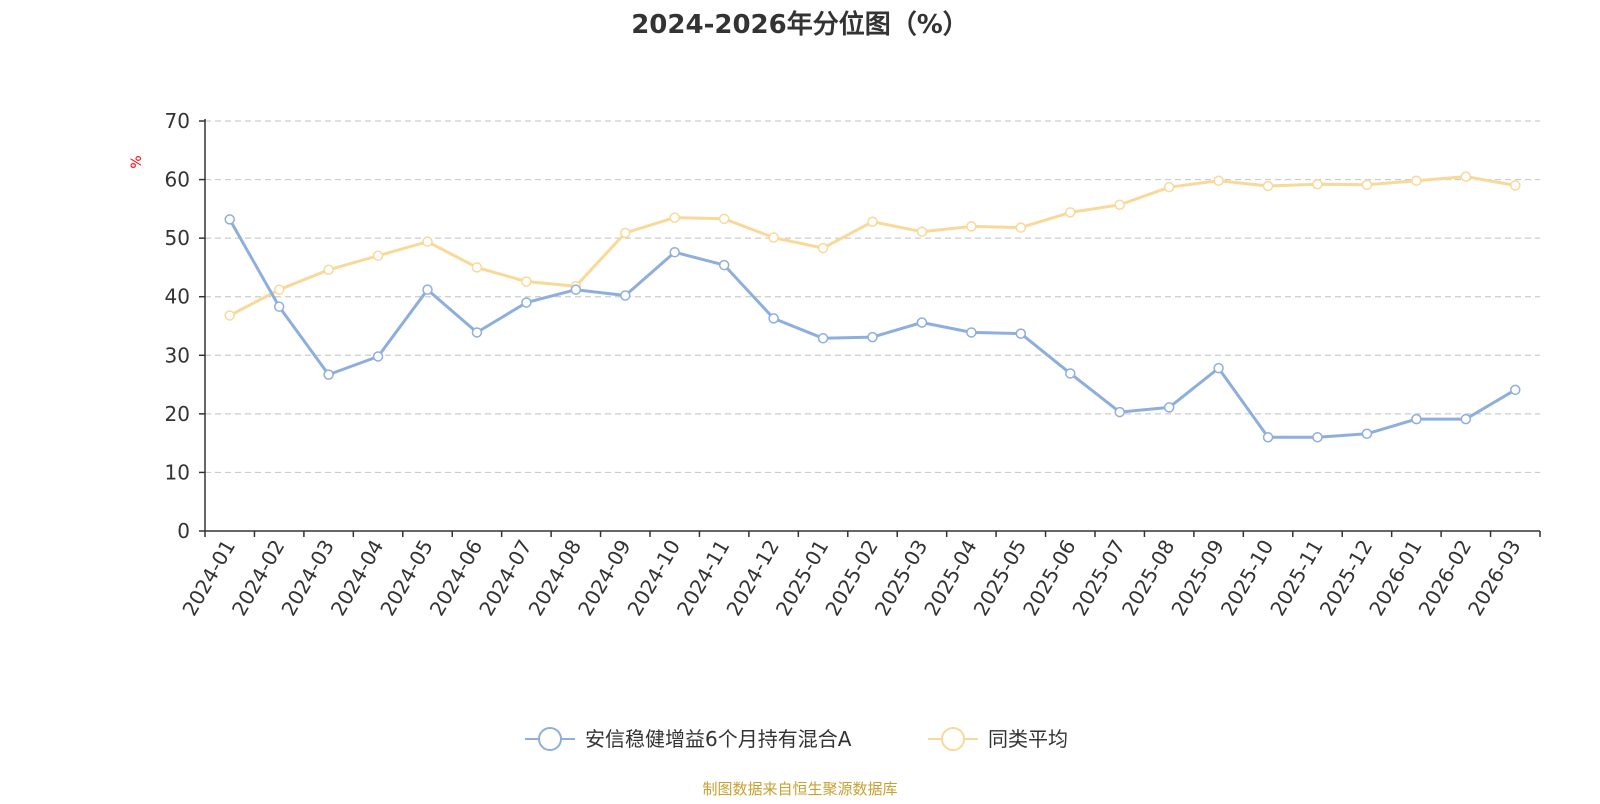  Describe the element at coordinates (177, 355) in the screenshot. I see `y-tick-label: 30` at that location.